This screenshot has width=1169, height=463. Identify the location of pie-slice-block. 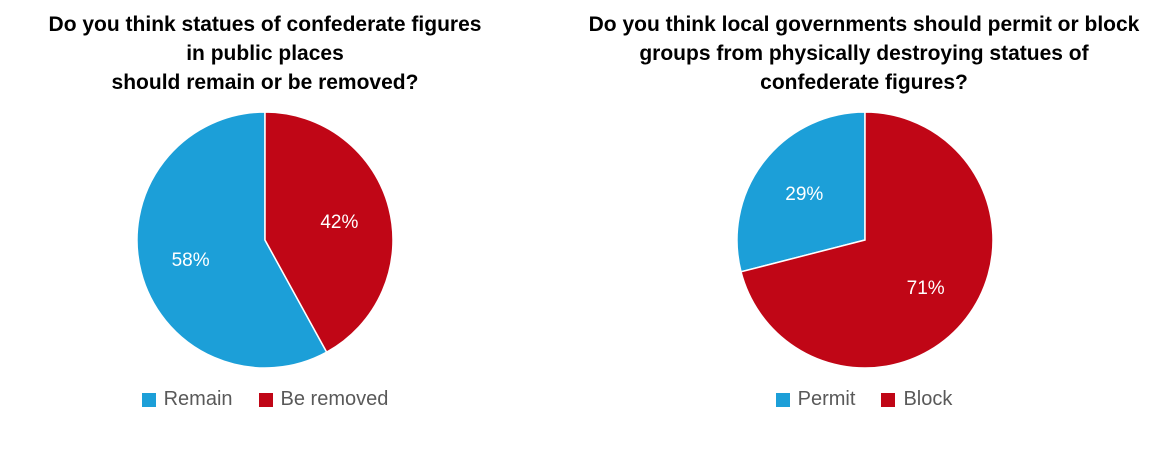
(867, 240).